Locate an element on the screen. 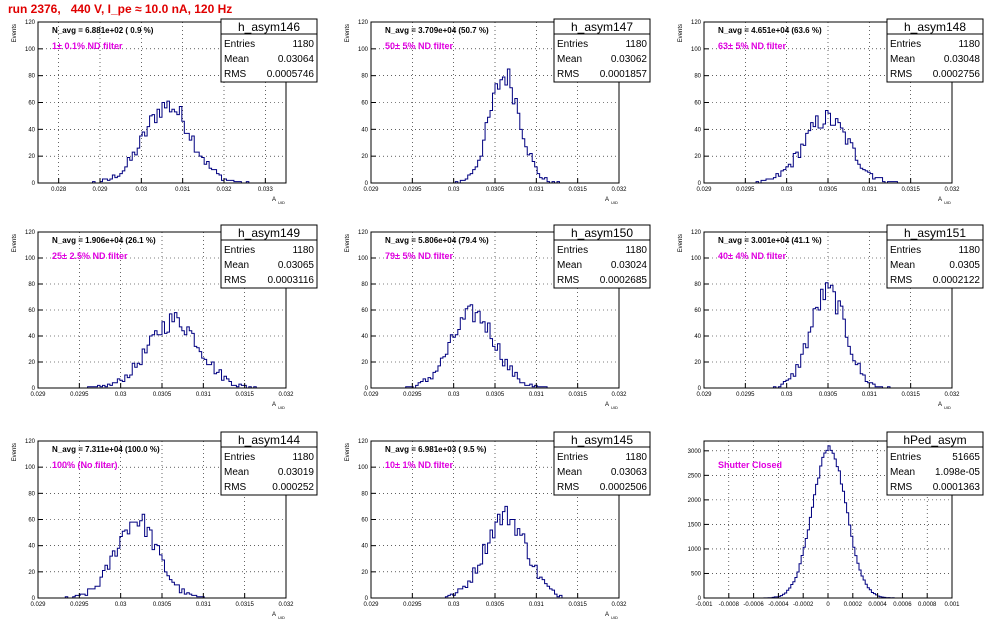 The width and height of the screenshot is (996, 622). stats-value-rms: 0.0002122 is located at coordinates (957, 280).